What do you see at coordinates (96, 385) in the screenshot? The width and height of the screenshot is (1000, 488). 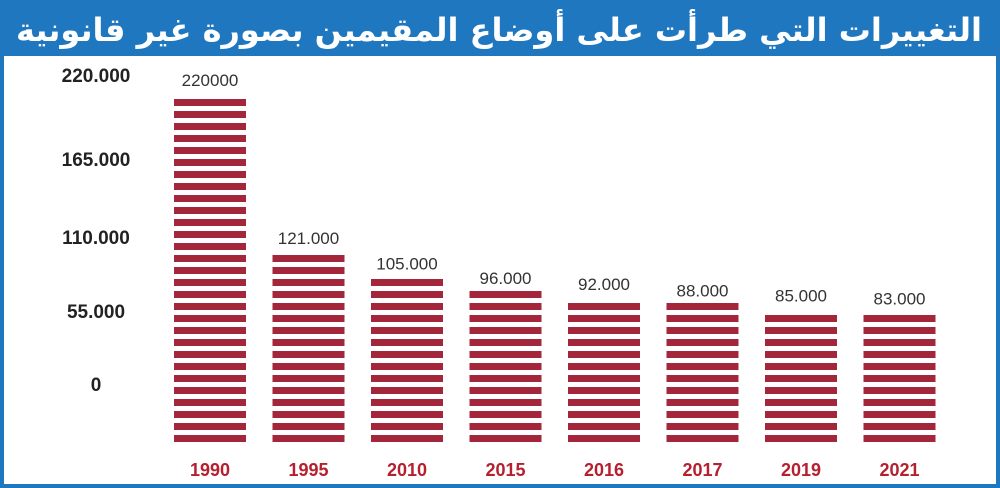 I see `y-tick-label: 0` at bounding box center [96, 385].